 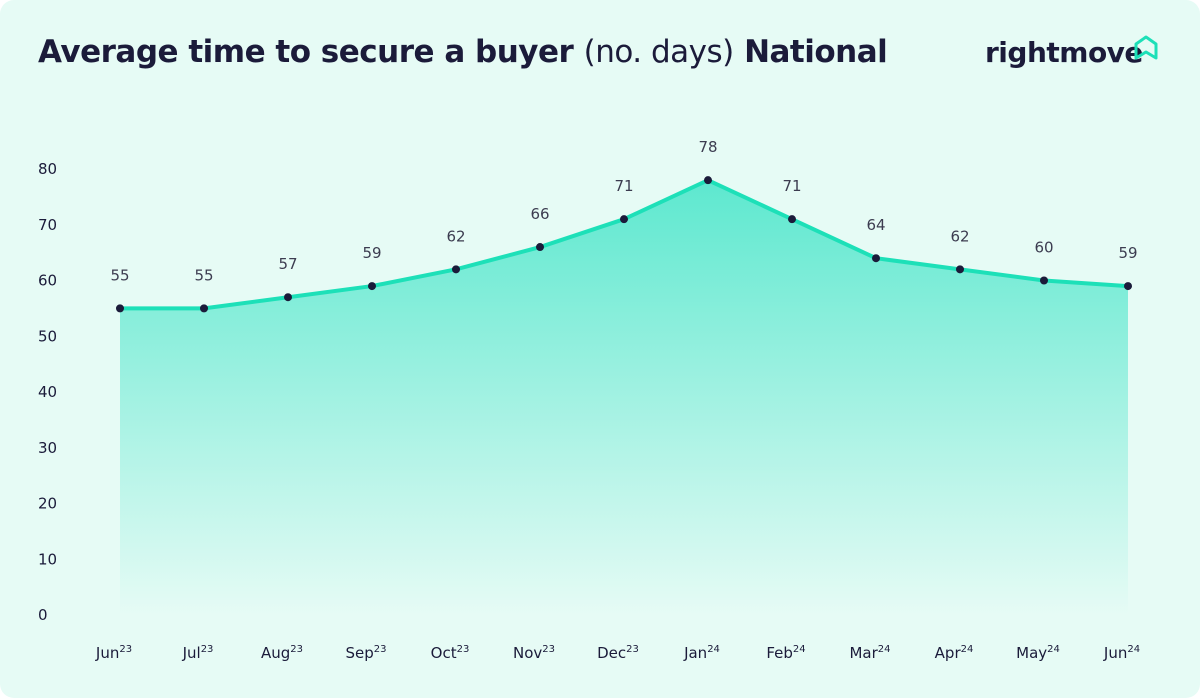 I want to click on y-tick-label: 80, so click(x=47, y=169).